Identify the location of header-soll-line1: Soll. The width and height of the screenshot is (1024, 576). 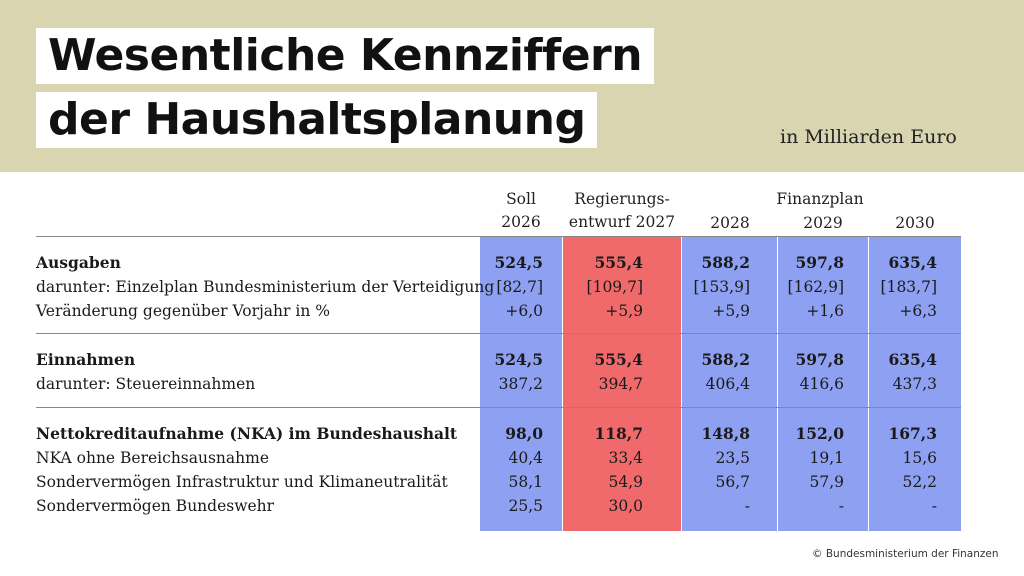
(521, 199).